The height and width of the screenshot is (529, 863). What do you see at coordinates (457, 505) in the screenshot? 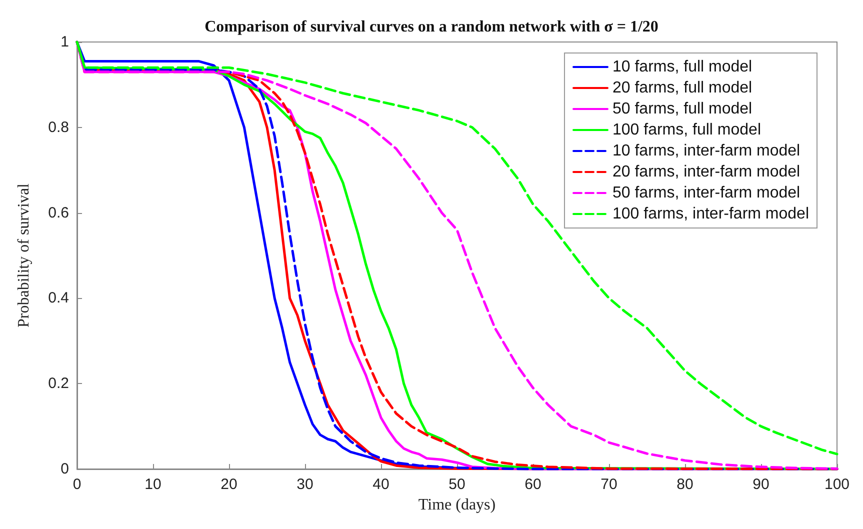
I see `x-axis-title: Time (days)` at bounding box center [457, 505].